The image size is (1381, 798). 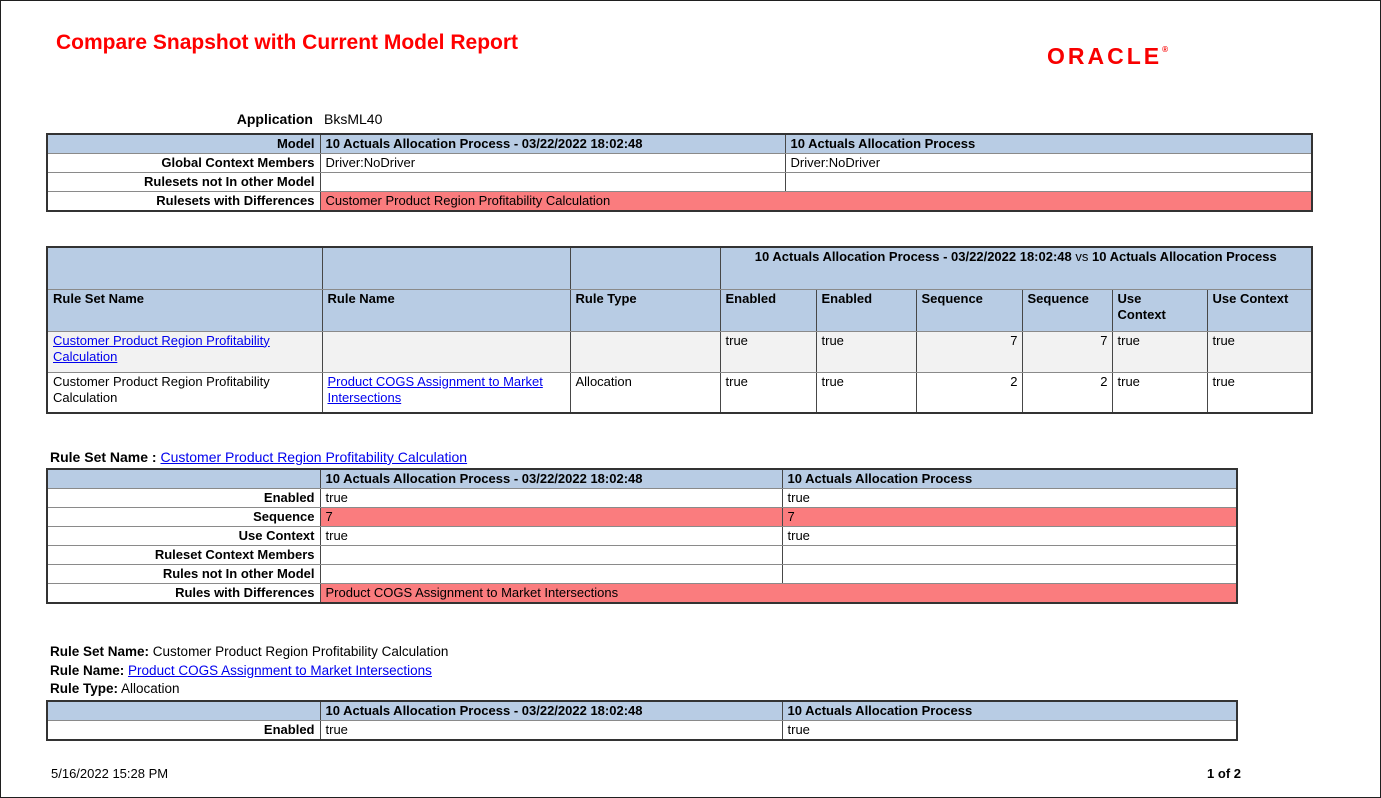 What do you see at coordinates (84, 688) in the screenshot?
I see `rule-type-label: Rule Type:` at bounding box center [84, 688].